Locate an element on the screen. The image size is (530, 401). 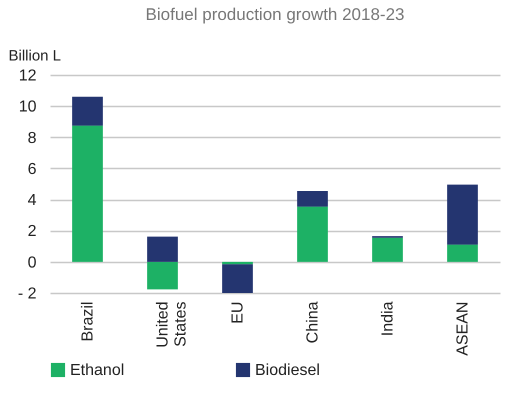
y-tick-label: 4 is located at coordinates (32, 201).